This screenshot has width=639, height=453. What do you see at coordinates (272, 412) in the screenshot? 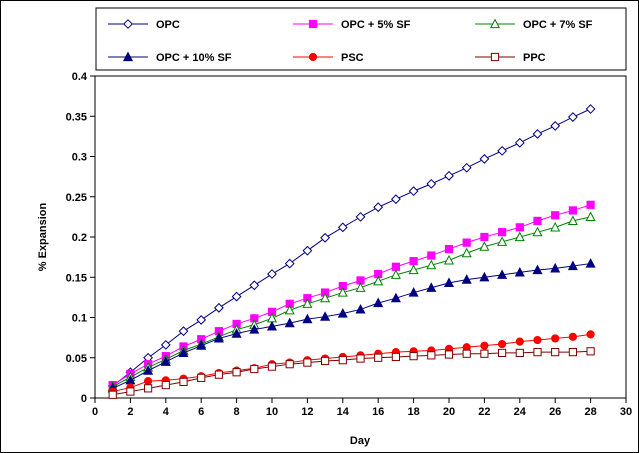
I see `x-tick-label: 10` at bounding box center [272, 412].